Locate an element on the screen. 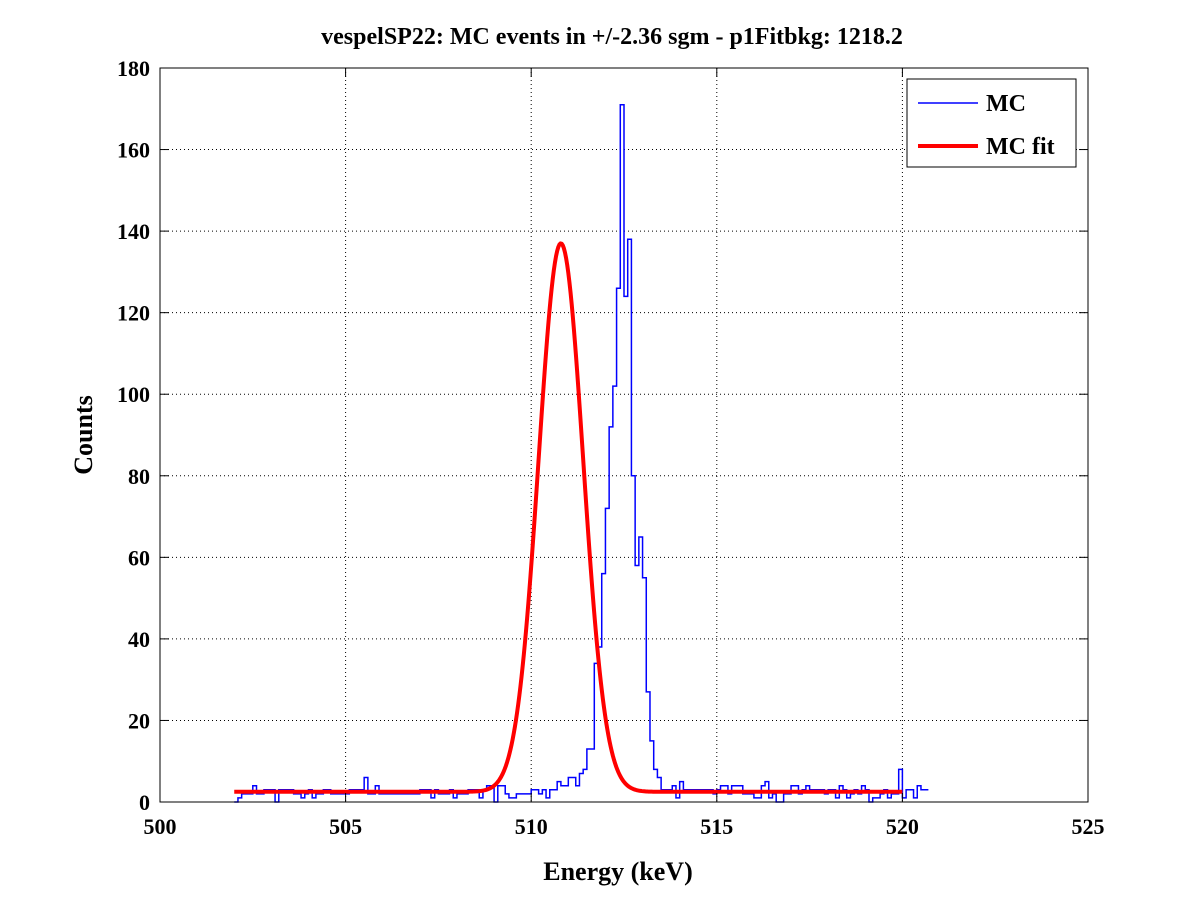 Image resolution: width=1200 pixels, height=905 pixels. x-tick-label: 520 is located at coordinates (902, 826).